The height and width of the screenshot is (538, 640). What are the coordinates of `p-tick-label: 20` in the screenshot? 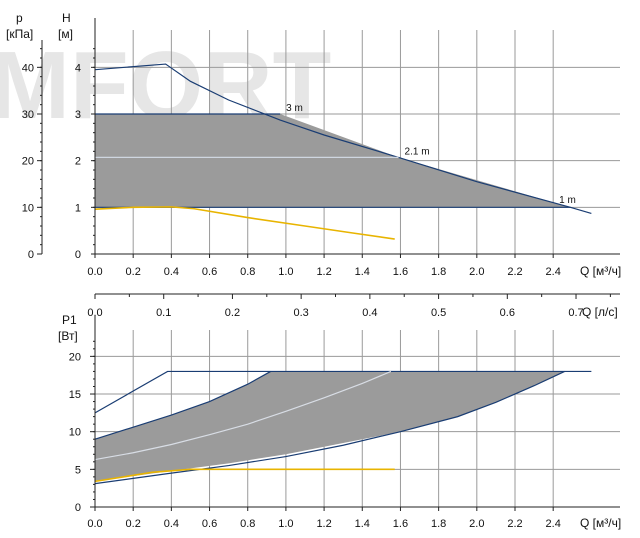 It's located at (28, 162).